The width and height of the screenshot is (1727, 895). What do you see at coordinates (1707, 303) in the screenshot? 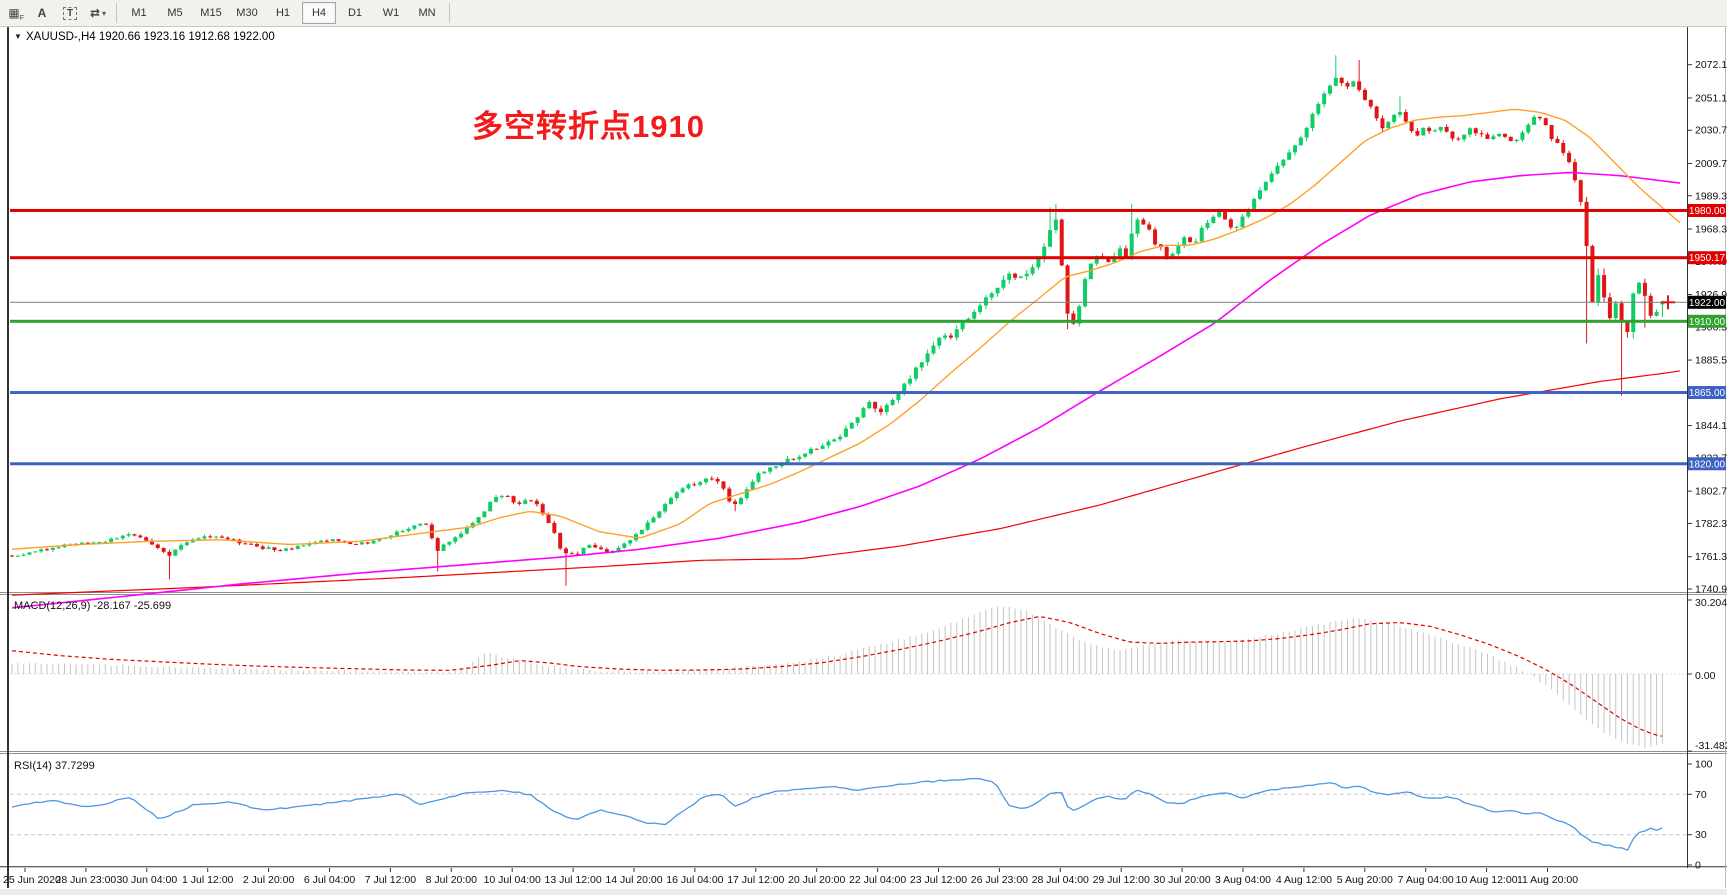
I see `svg-text: 1922.00` at bounding box center [1707, 303].